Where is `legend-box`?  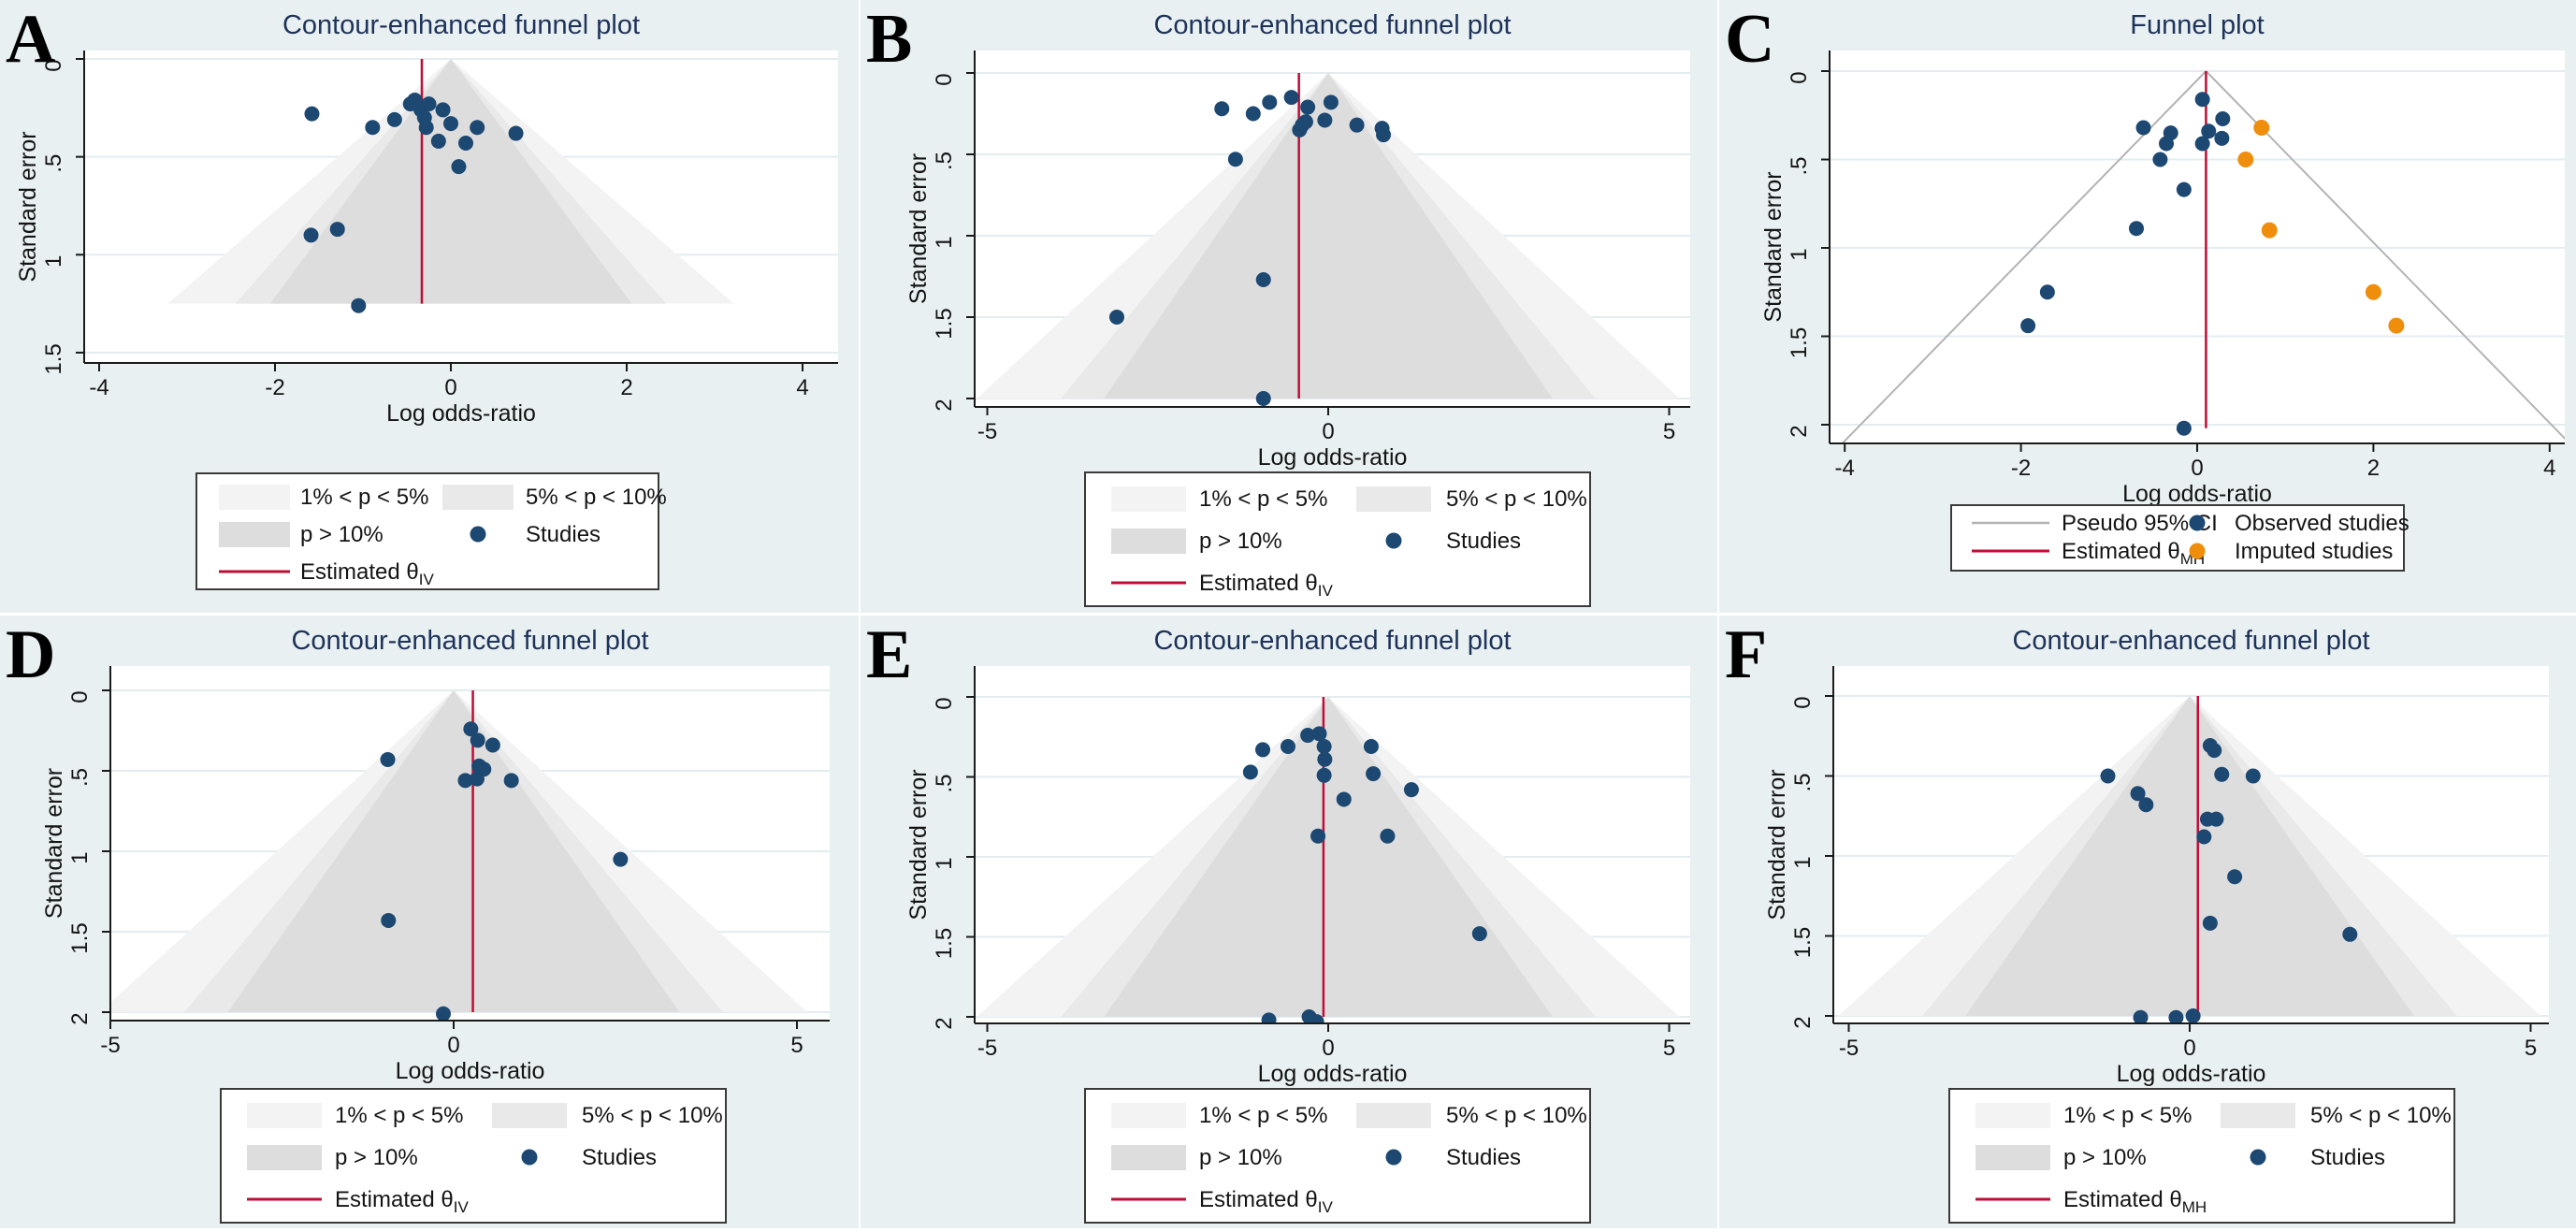 legend-box is located at coordinates (2177, 538).